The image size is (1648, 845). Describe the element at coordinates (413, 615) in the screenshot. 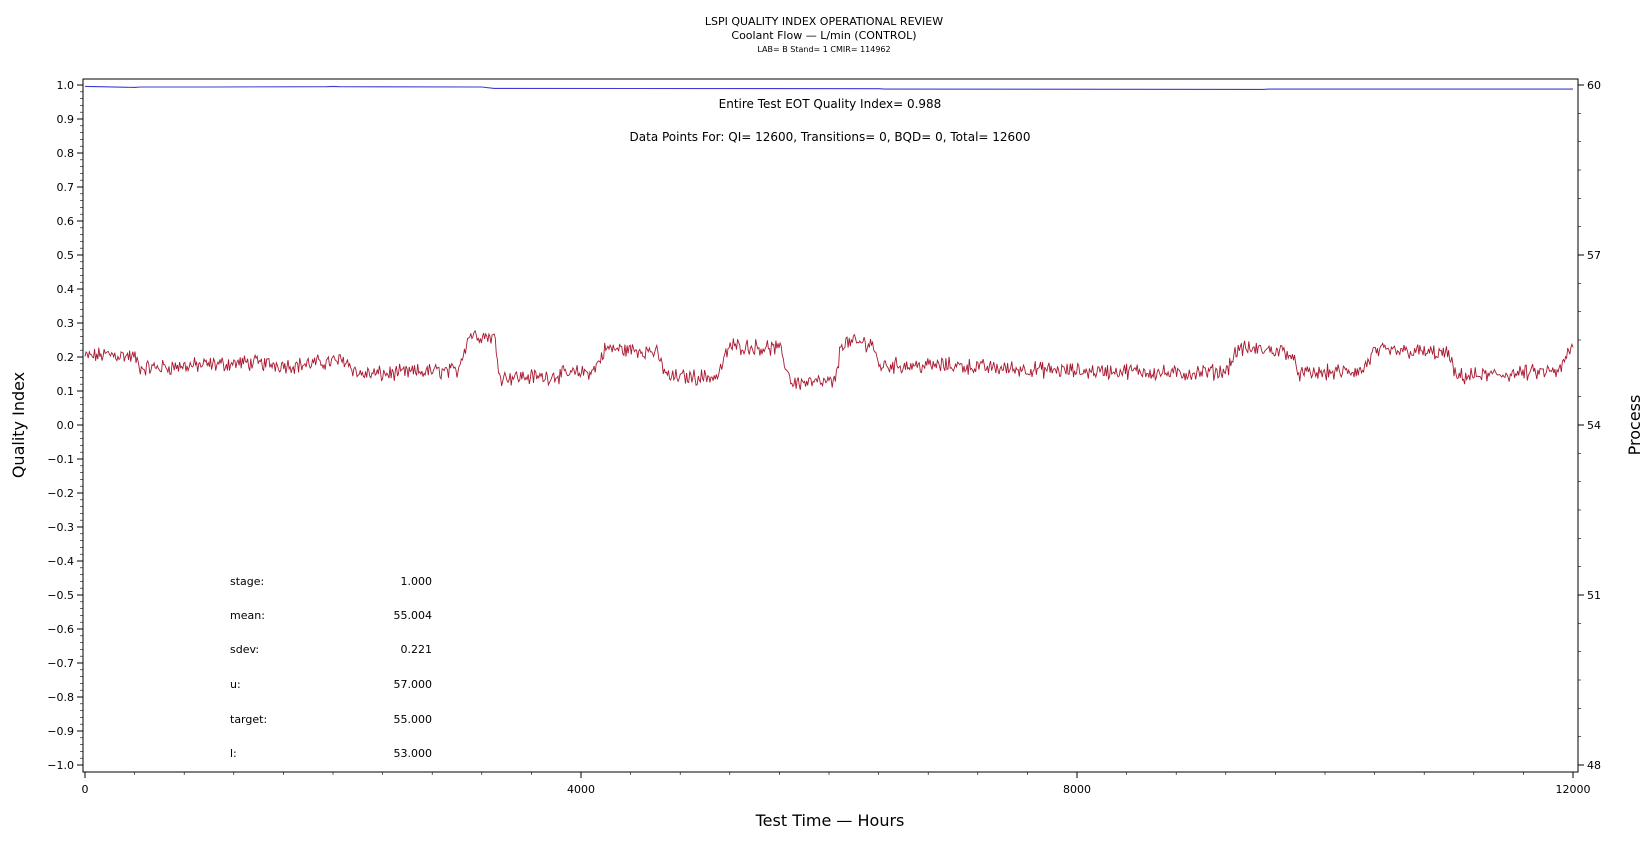

I see `stat-value: 55.004` at that location.